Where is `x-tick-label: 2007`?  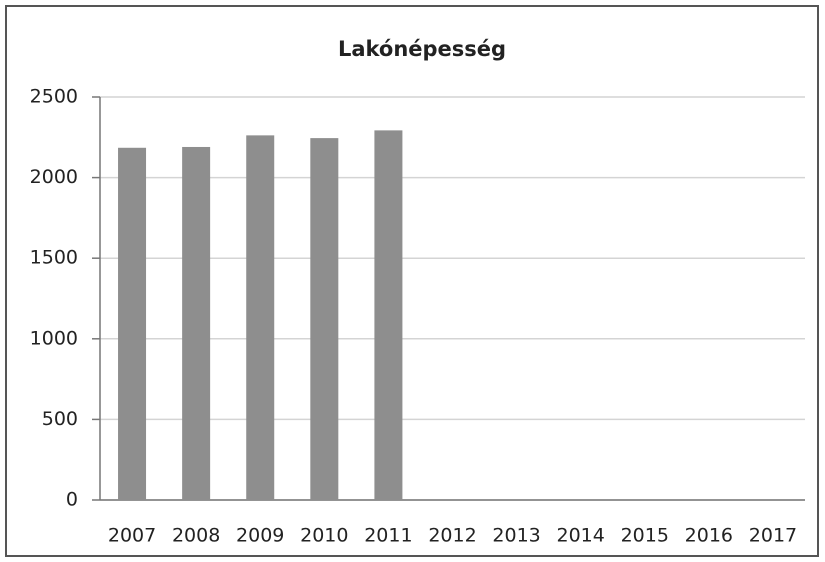 x-tick-label: 2007 is located at coordinates (132, 536).